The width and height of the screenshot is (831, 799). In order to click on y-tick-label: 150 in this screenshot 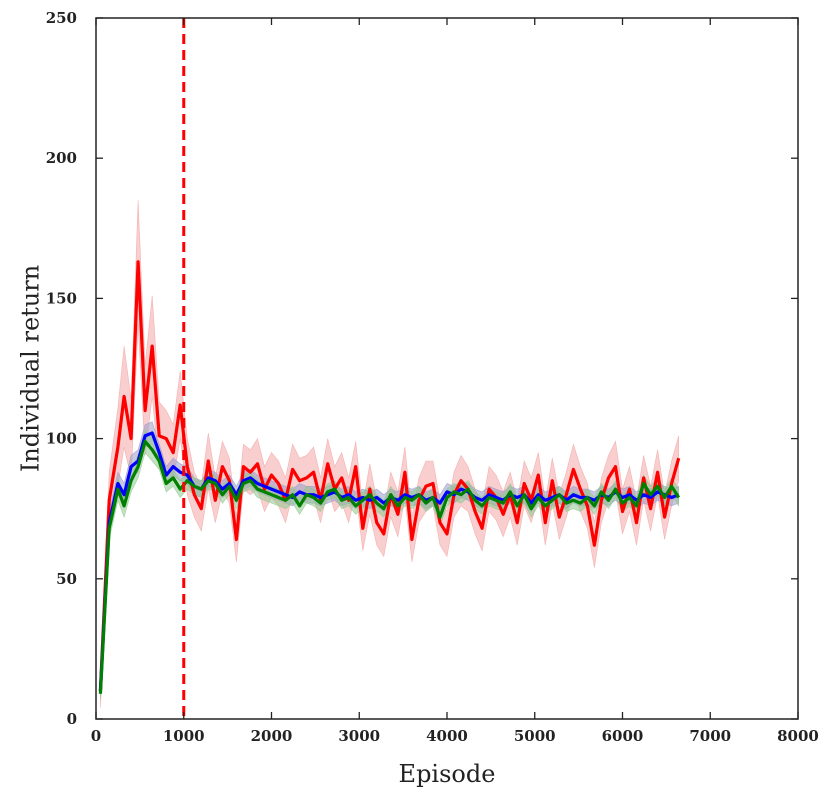, I will do `click(61, 298)`.